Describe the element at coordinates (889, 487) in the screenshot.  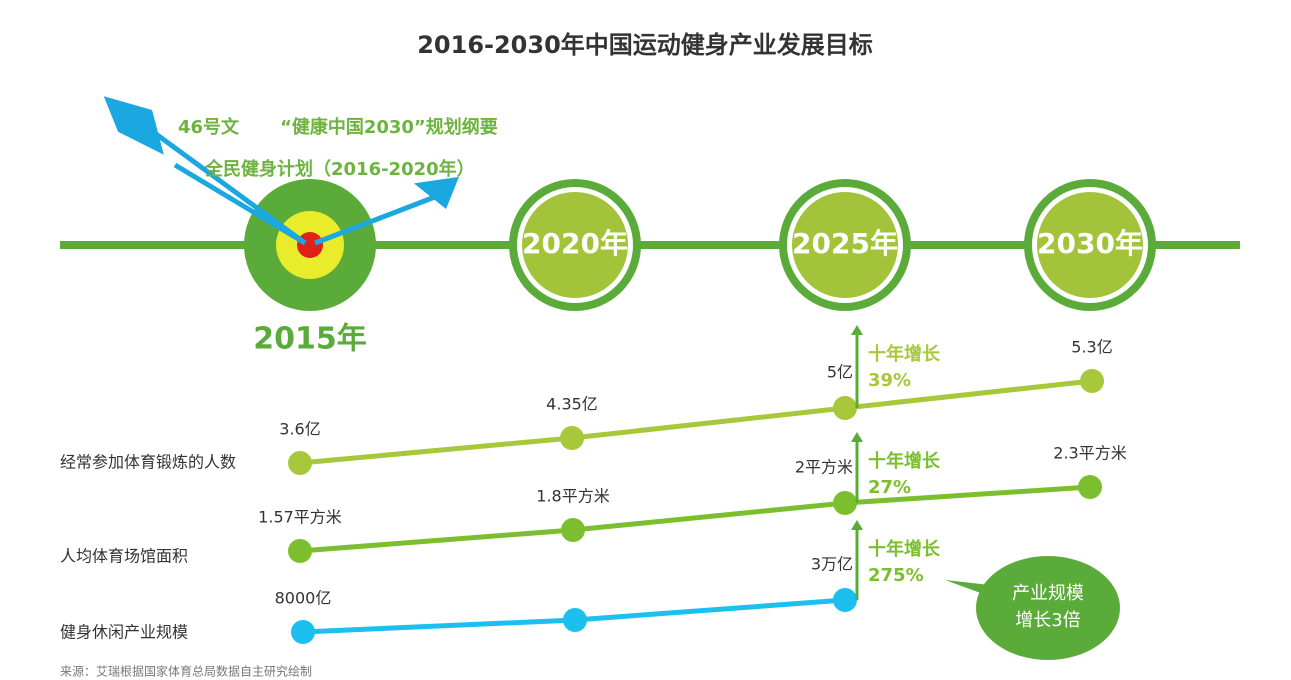
I see `growth-value: 27%` at that location.